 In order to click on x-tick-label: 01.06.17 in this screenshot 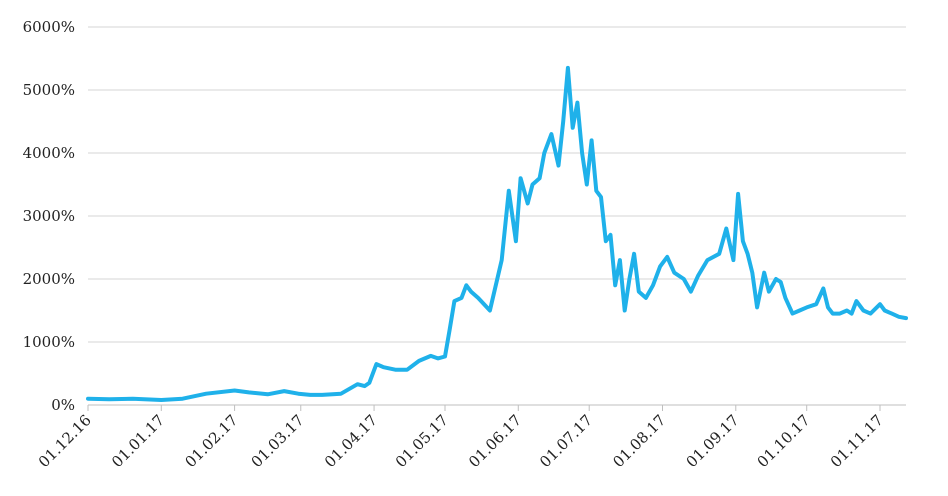, I will do `click(495, 441)`.